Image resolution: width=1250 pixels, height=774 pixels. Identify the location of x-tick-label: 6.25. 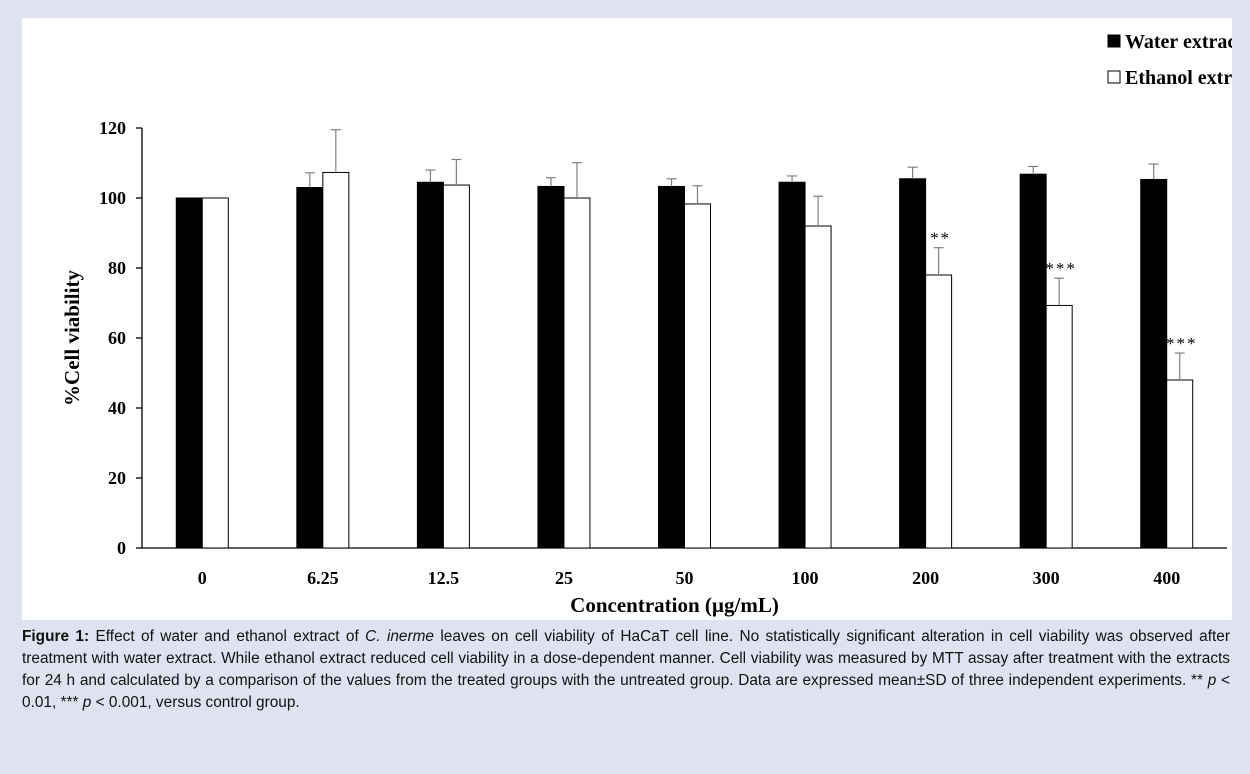
(323, 578).